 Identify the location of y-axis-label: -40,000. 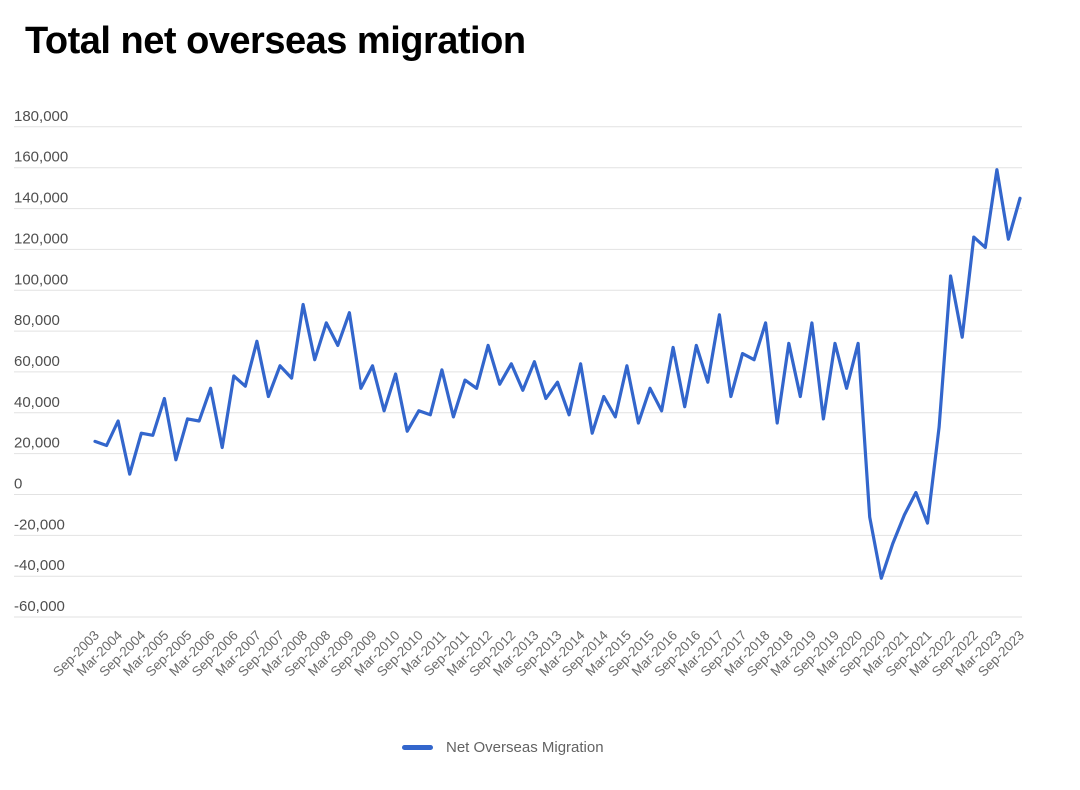
(39, 565).